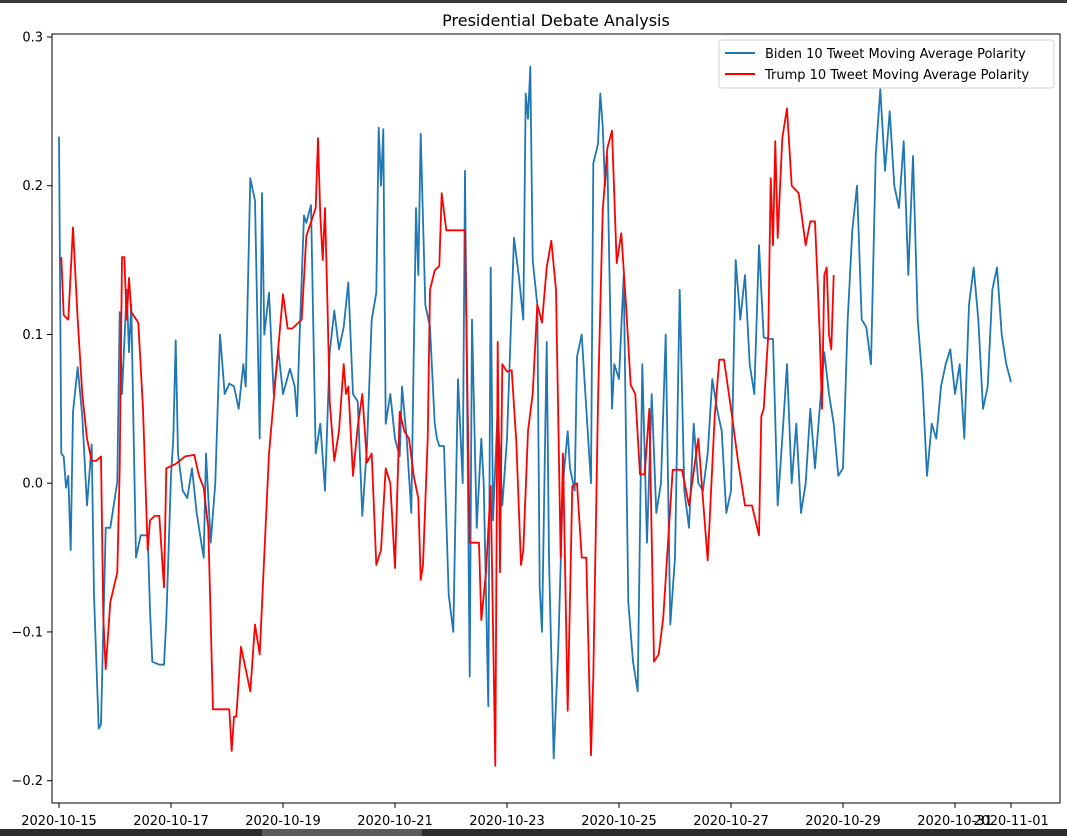 This screenshot has width=1067, height=836. I want to click on legend-label-biden: Biden 10 Tweet Moving Average Polarity, so click(895, 54).